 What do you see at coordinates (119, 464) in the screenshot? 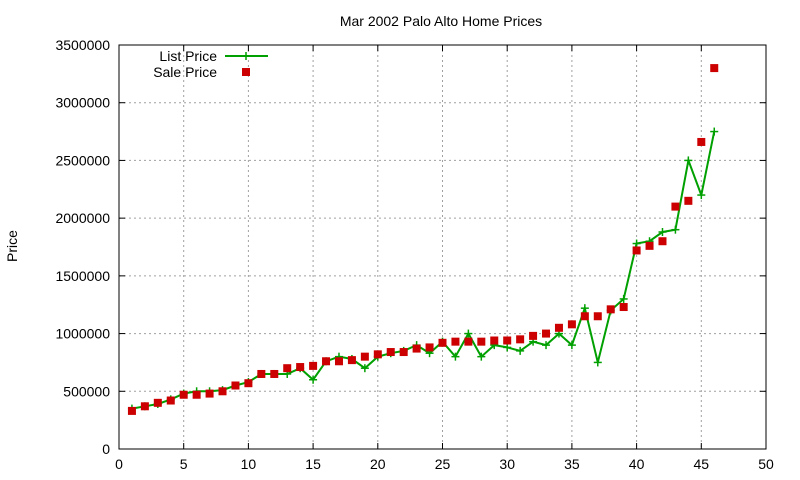
I see `x-tick-label: 0` at bounding box center [119, 464].